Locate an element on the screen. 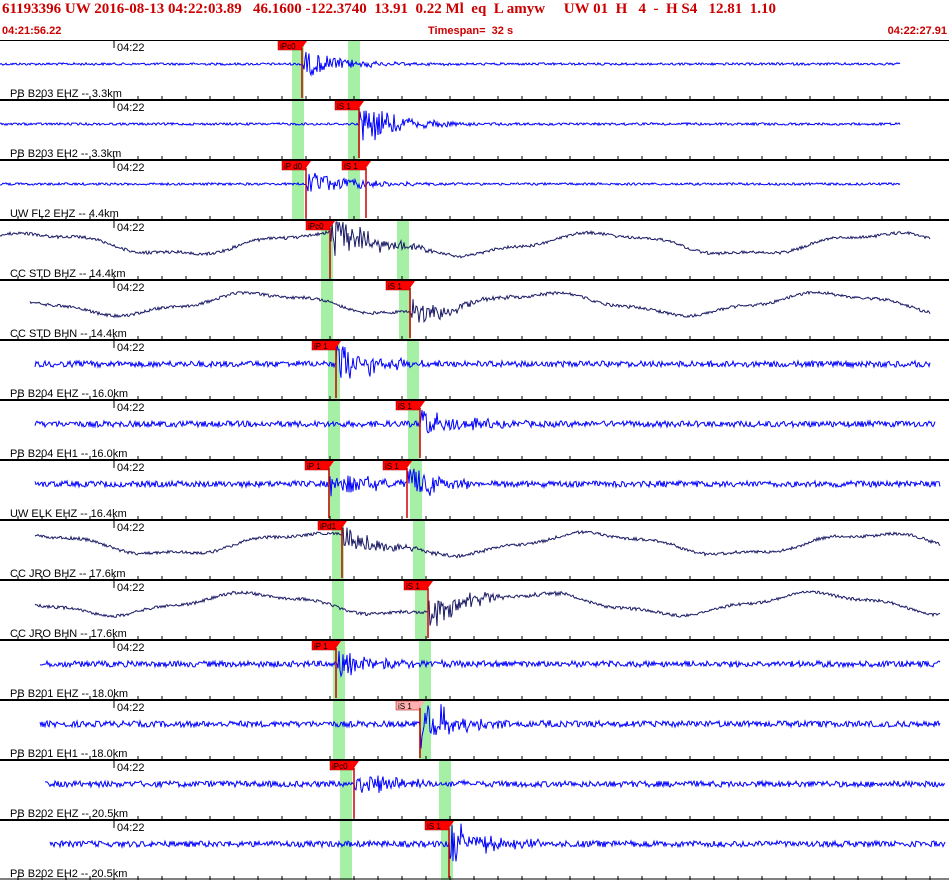  station-label: PB B203 EH2 -- 3.3km is located at coordinates (65, 154).